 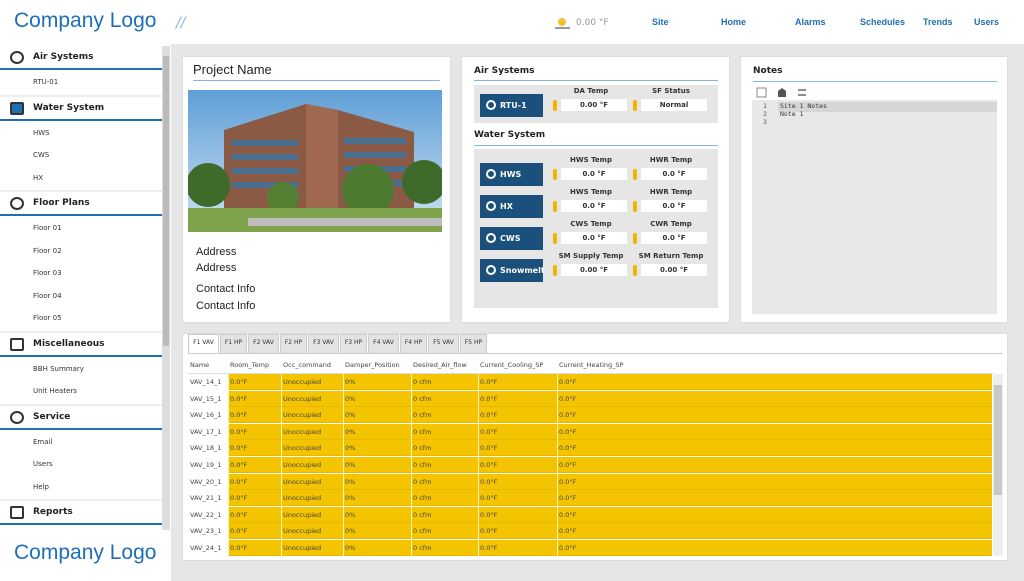 I want to click on nav-link: Users, so click(x=987, y=22).